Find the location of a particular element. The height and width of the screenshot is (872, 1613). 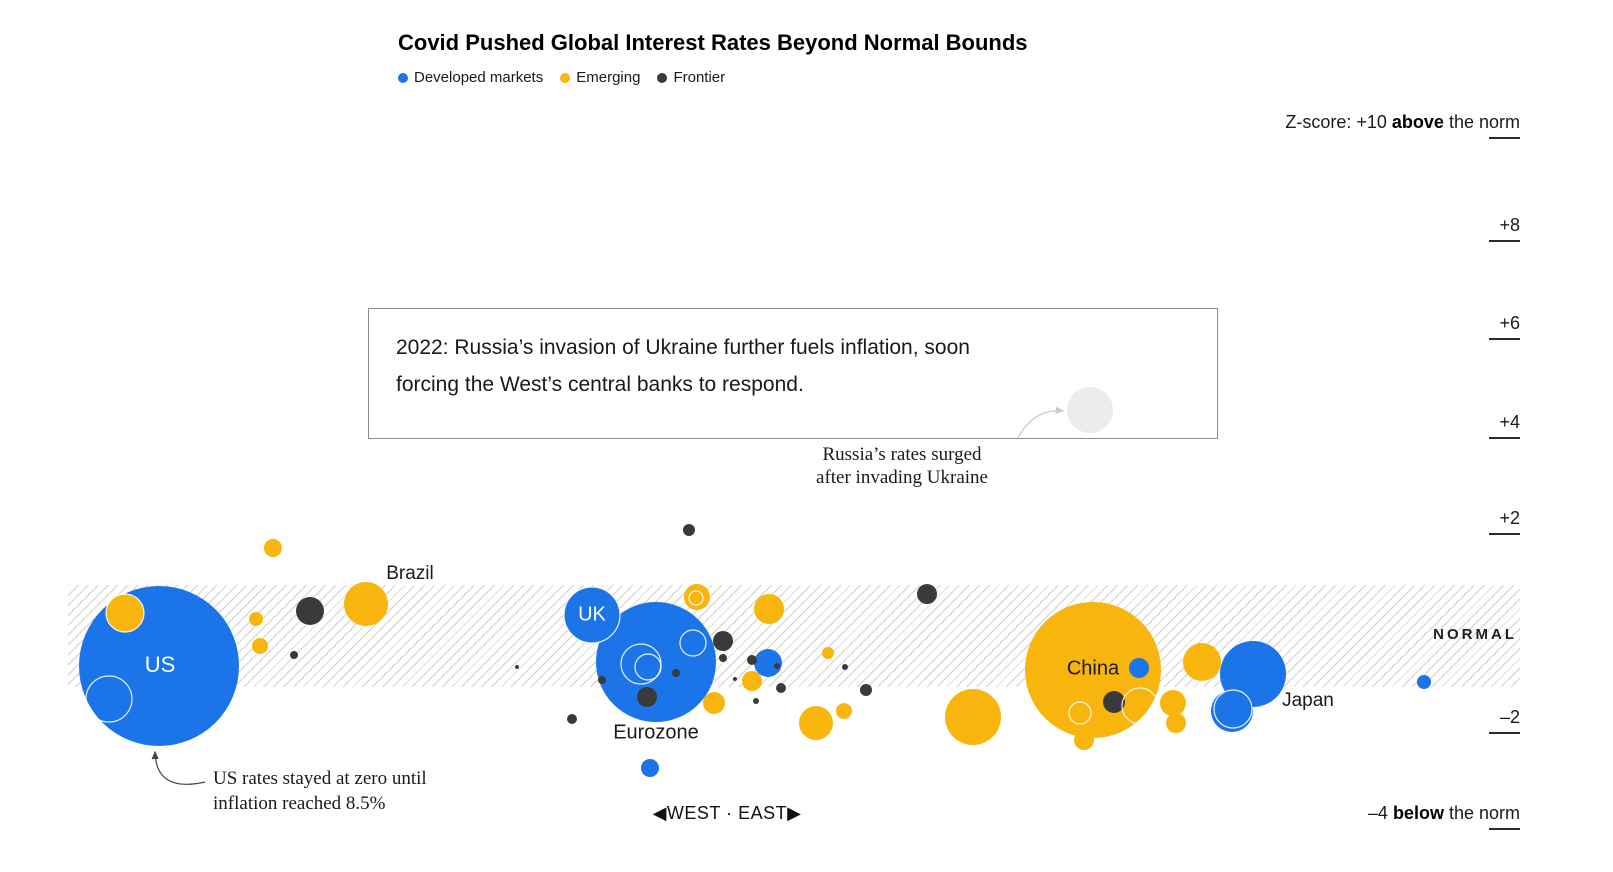

us-annotation-arrow is located at coordinates (178, 767).